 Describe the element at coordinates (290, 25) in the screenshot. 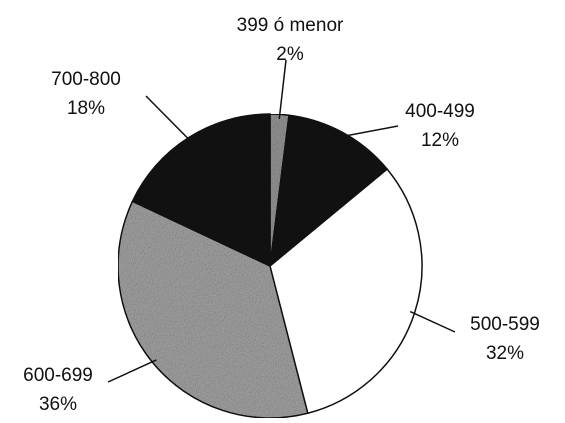

I see `slice-label: 399 ó menor` at that location.